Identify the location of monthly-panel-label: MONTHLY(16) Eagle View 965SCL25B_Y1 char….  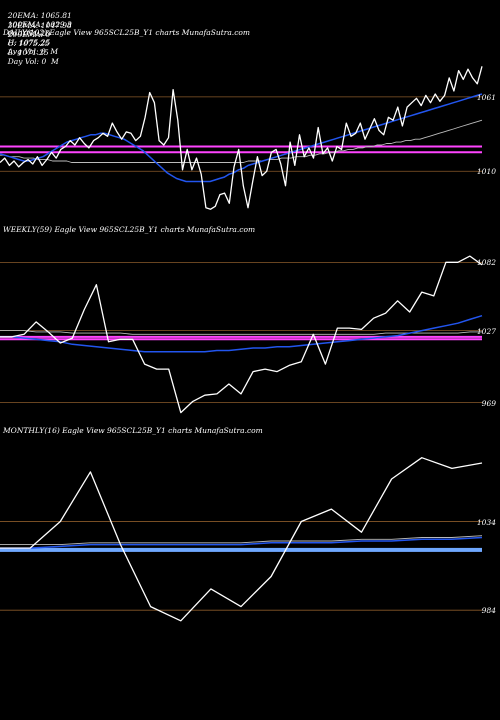
(133, 430).